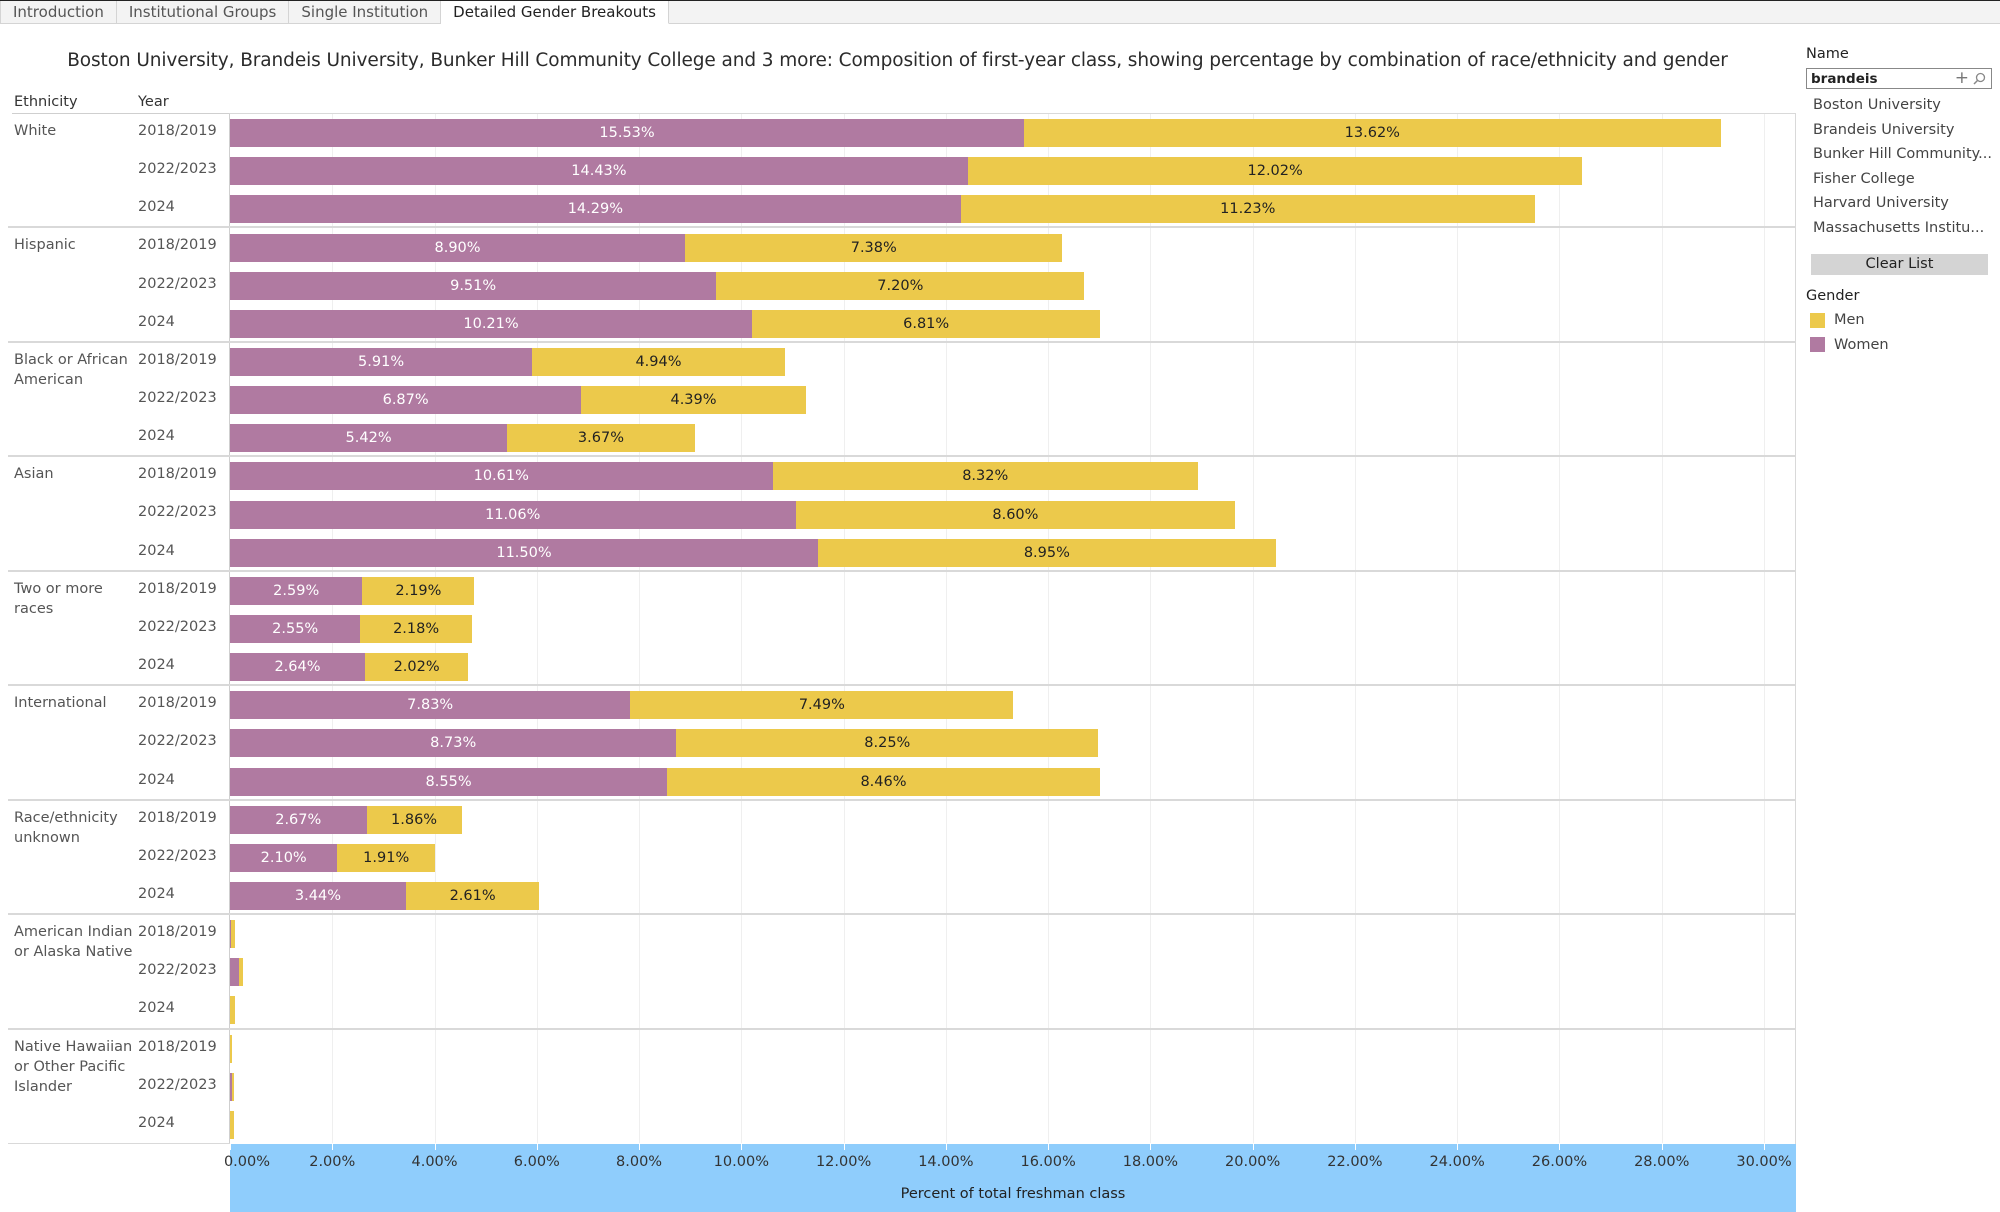  I want to click on header-divider, so click(121, 113).